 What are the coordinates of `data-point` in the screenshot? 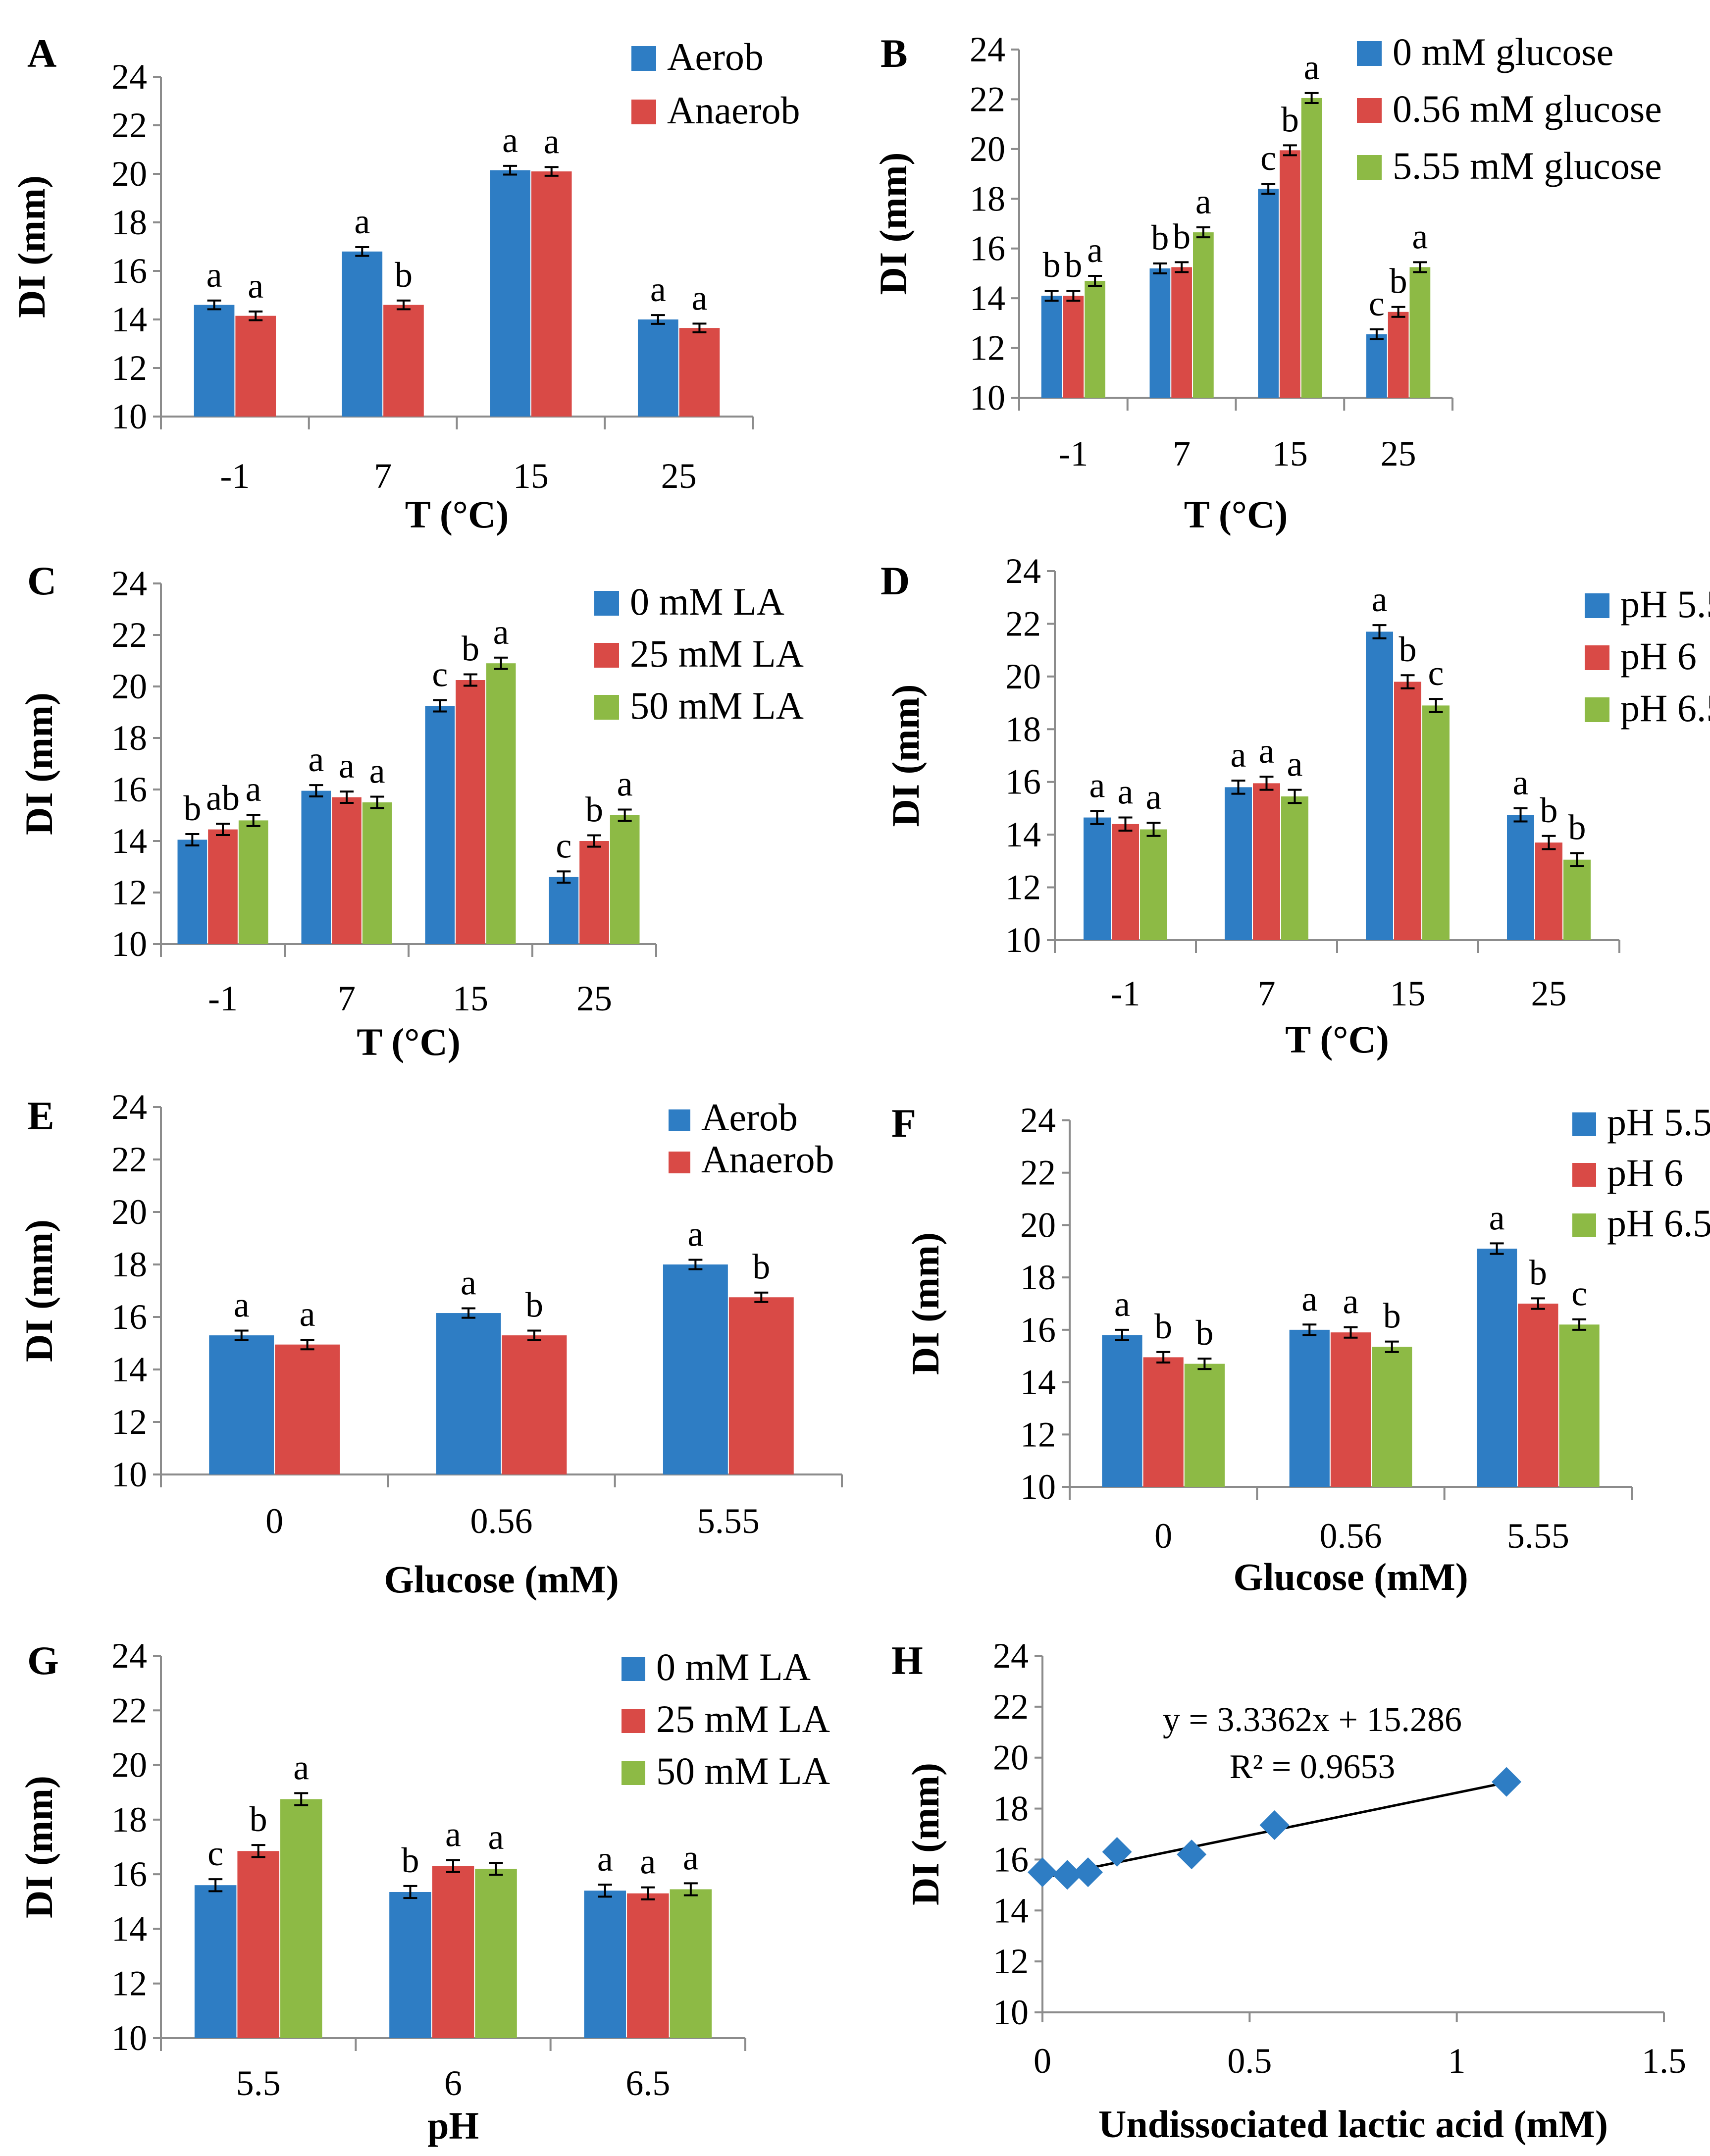 It's located at (1088, 1872).